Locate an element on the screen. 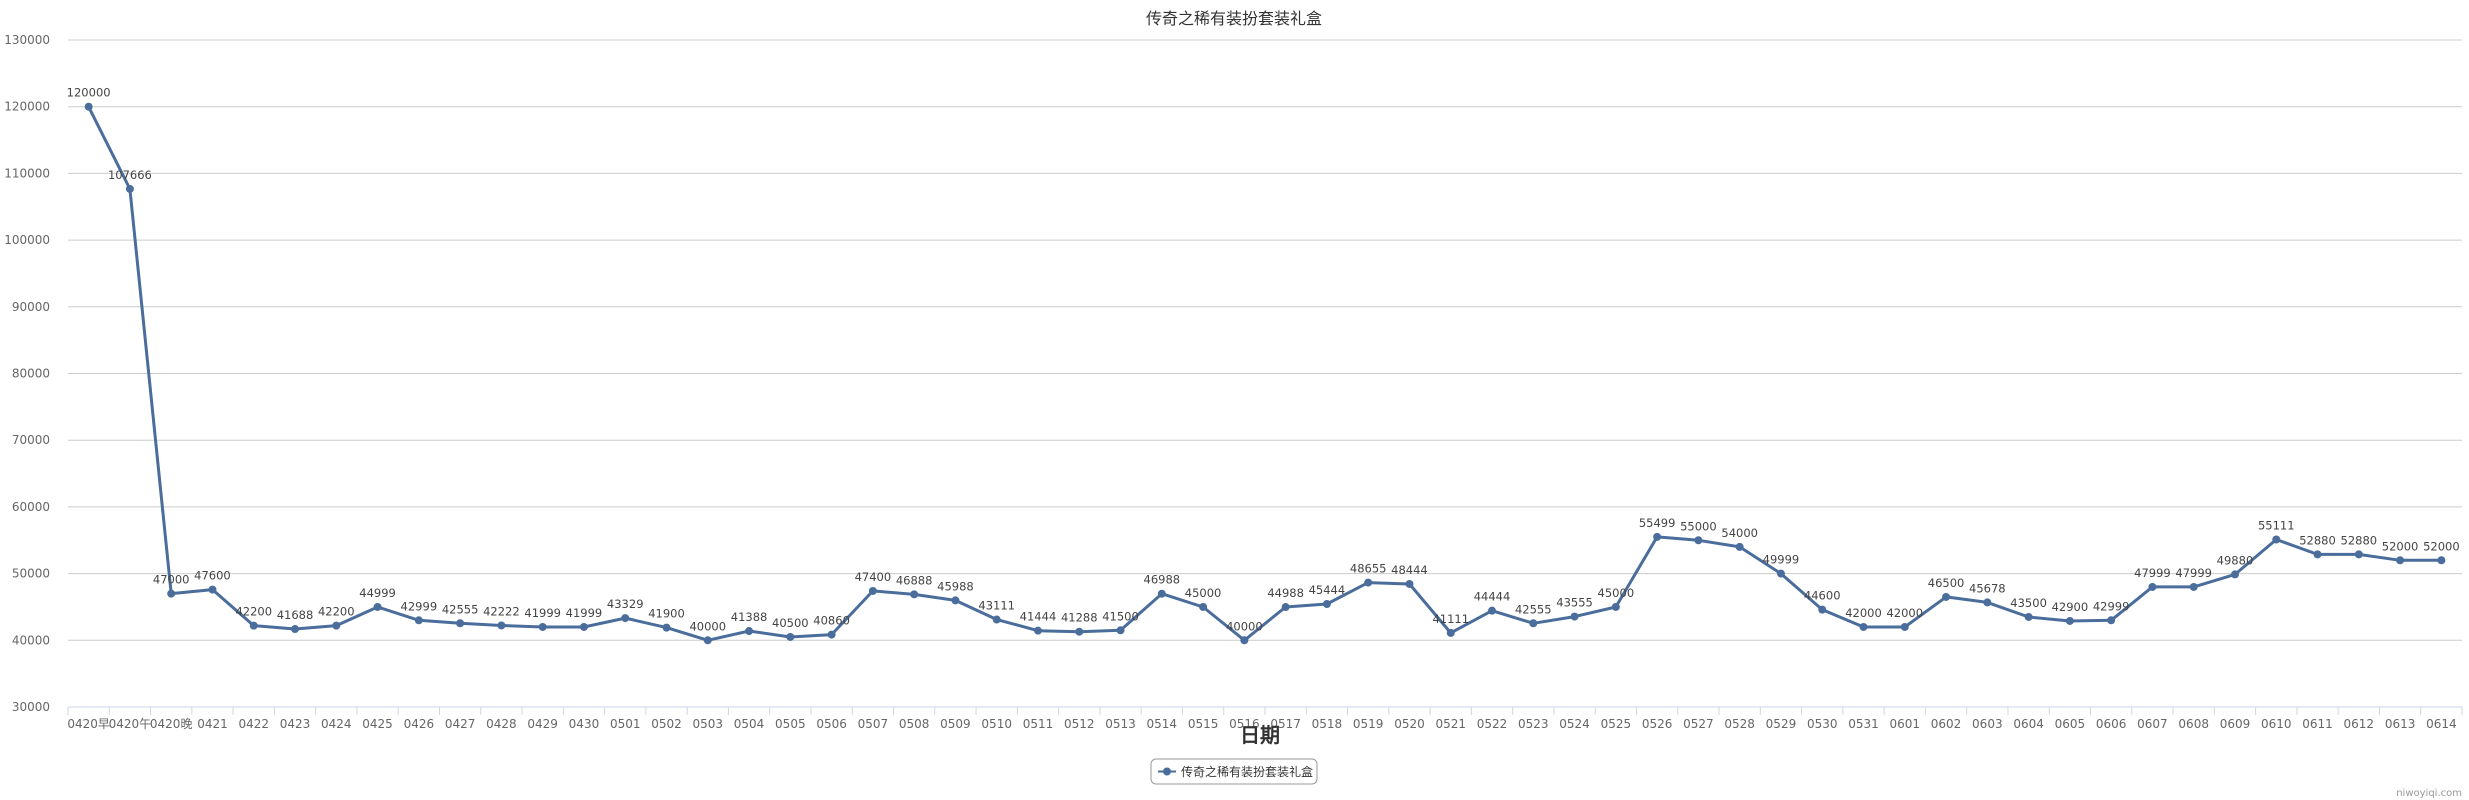  x-tick-label: 0614 is located at coordinates (2441, 724).